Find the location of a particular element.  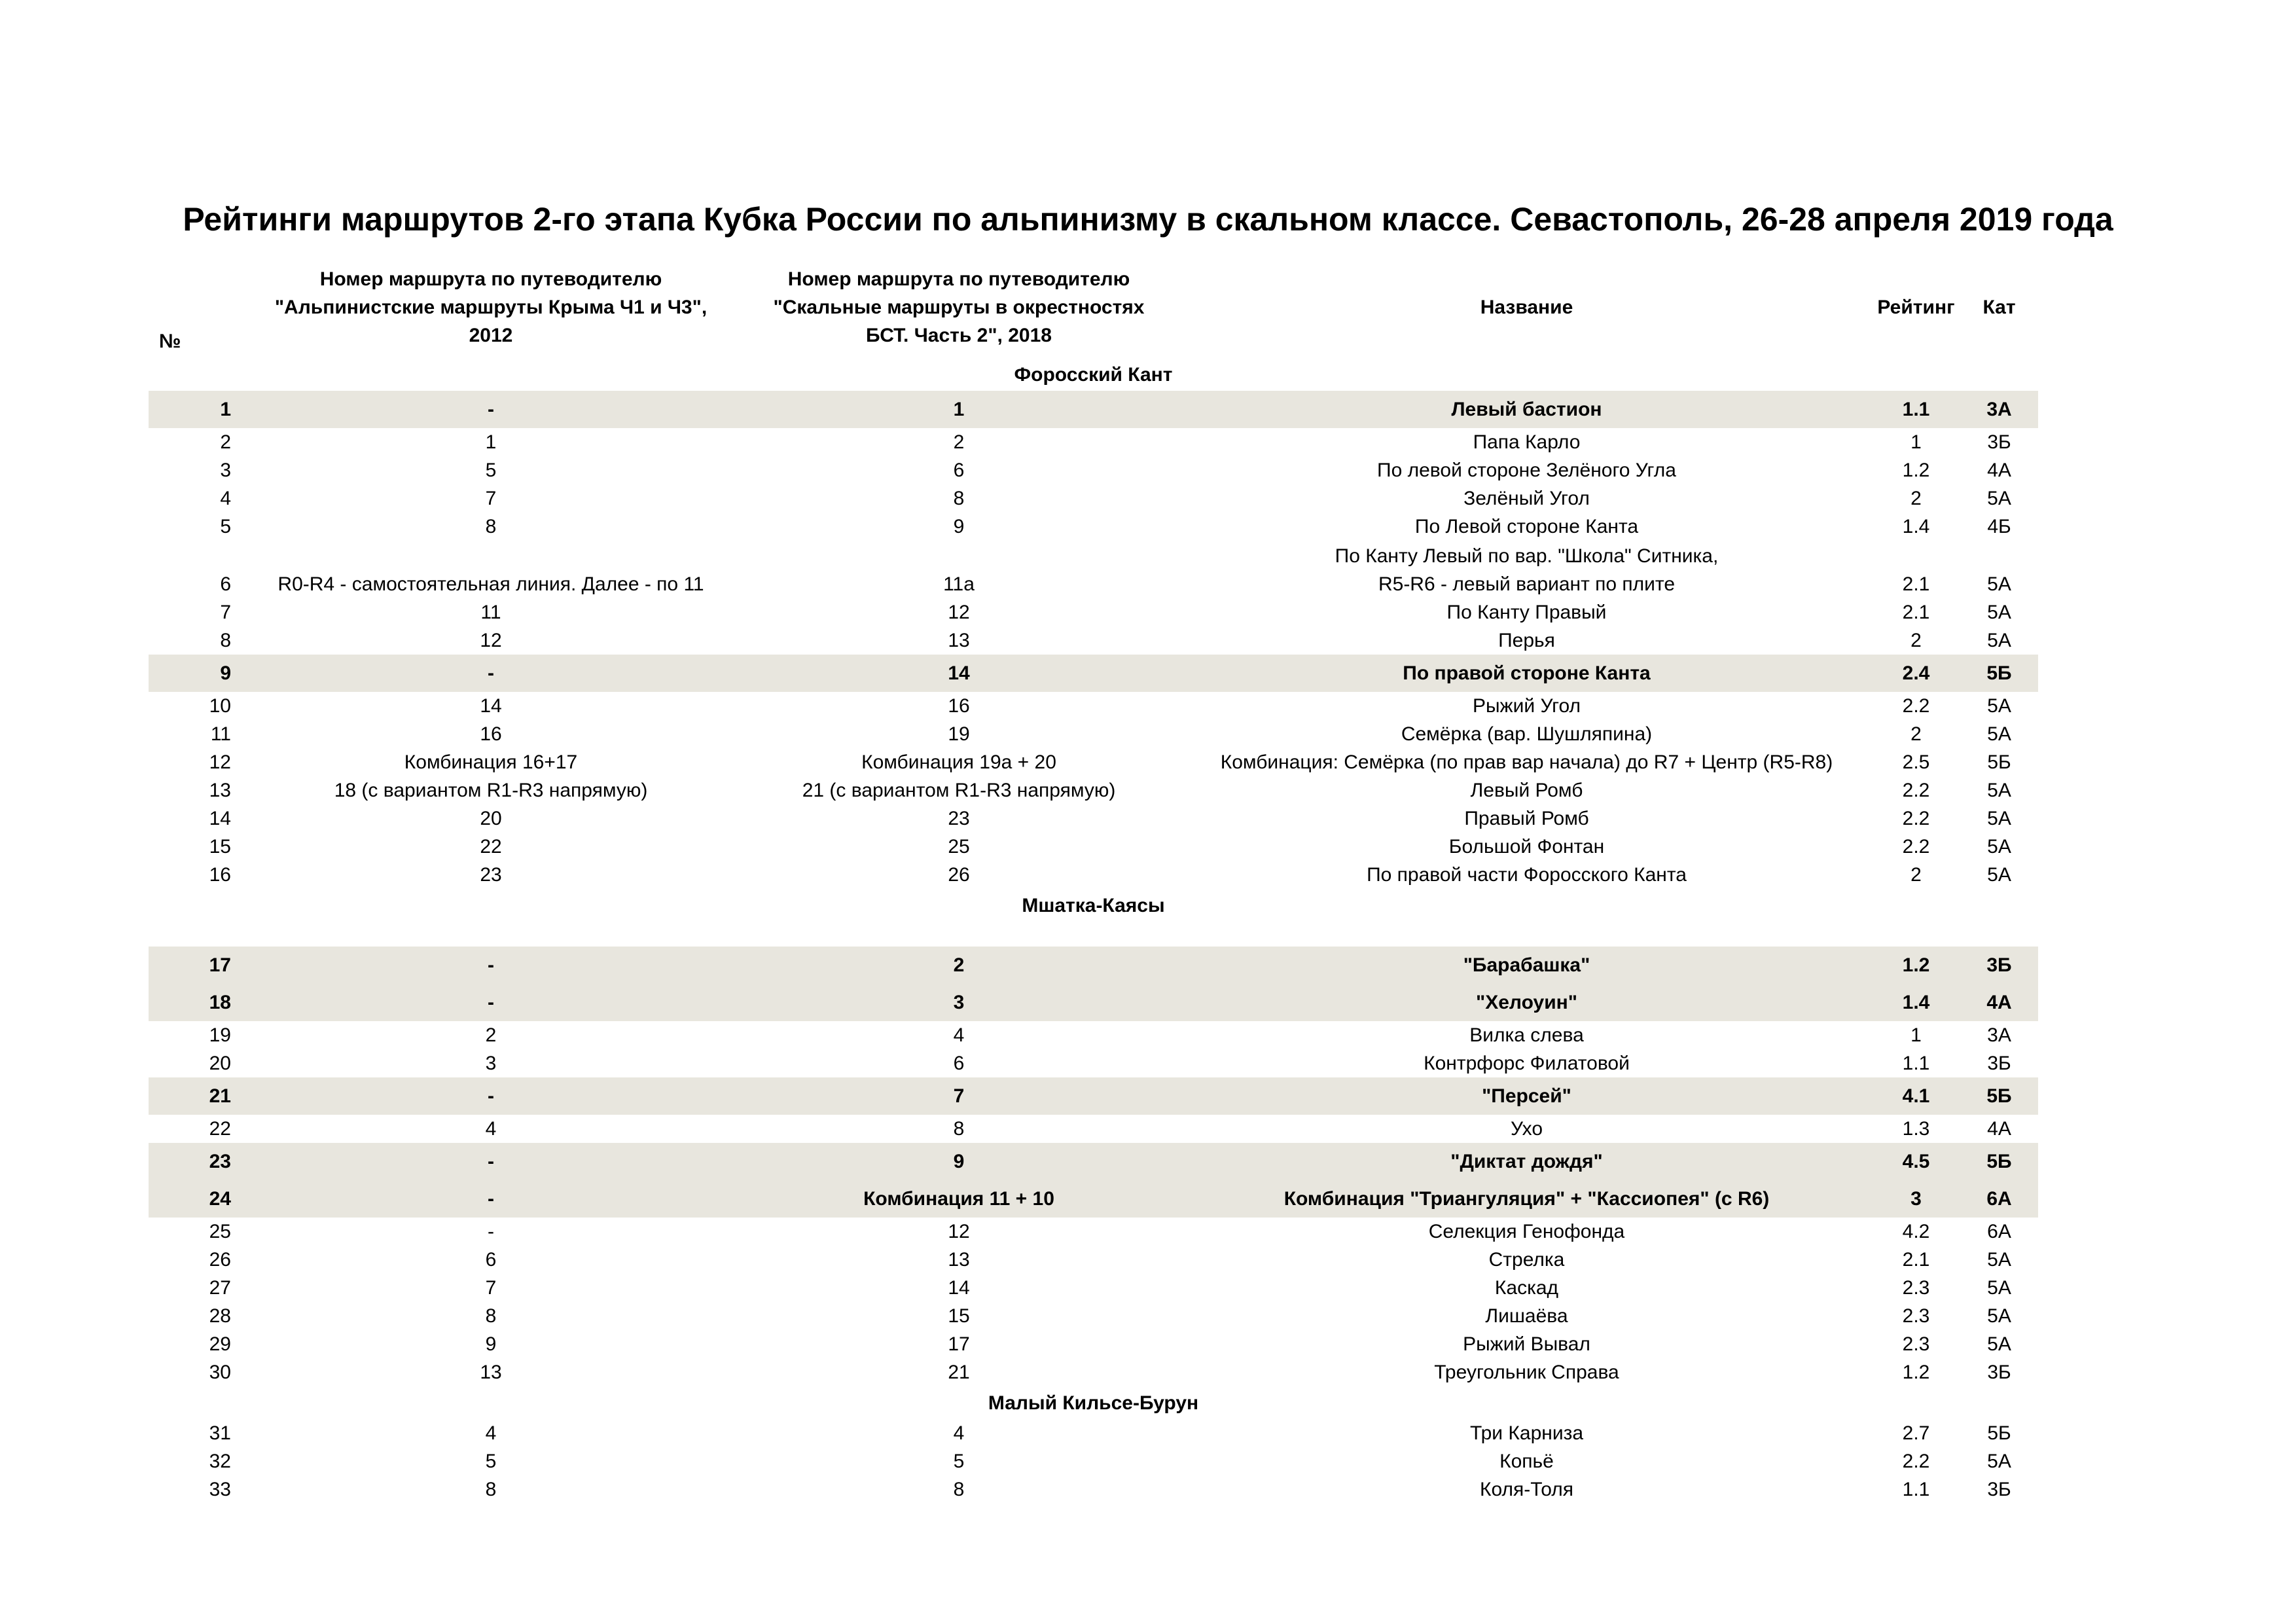

route-row: 26 6 13 Стрелка 2.1 5А is located at coordinates (1093, 1260).